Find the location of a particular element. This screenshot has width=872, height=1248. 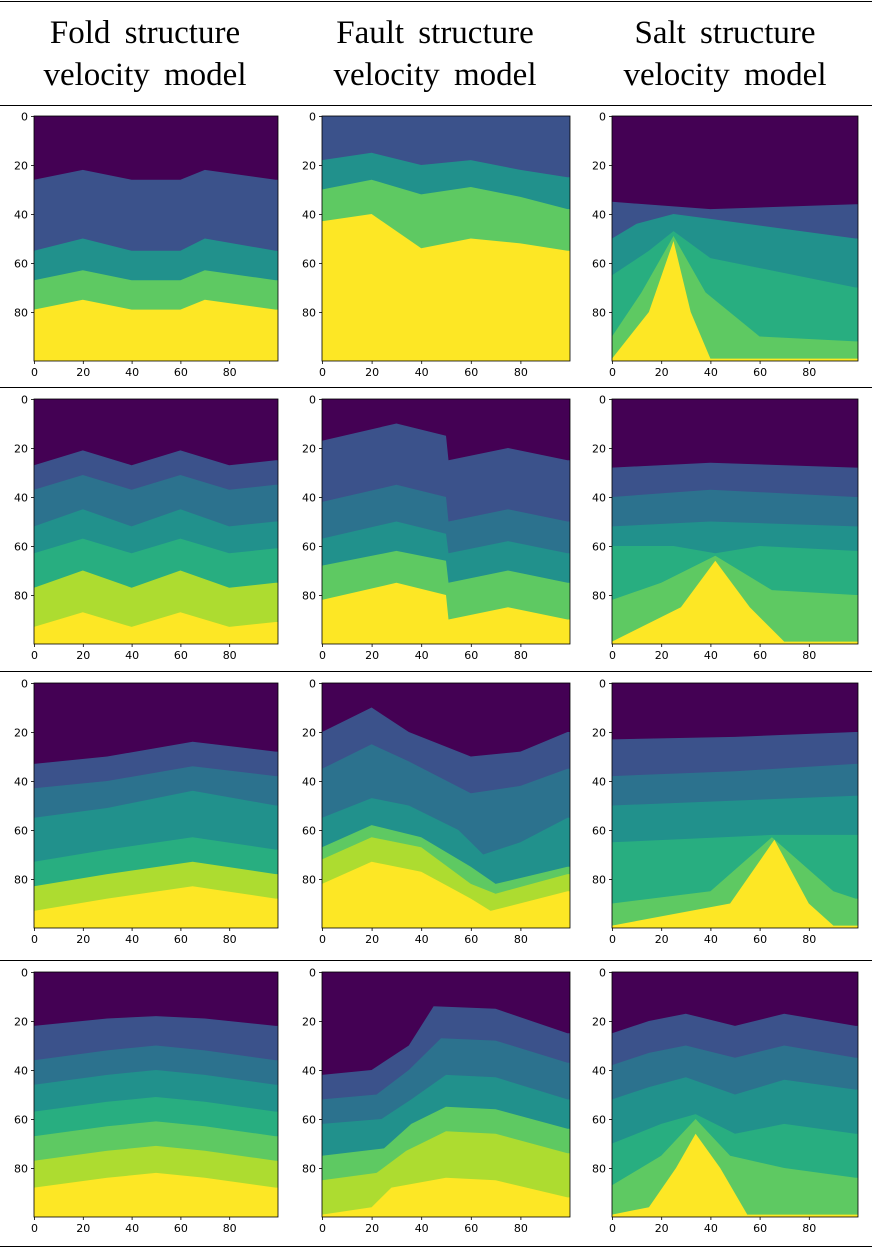

column-header-fault: Fault structure velocity model is located at coordinates (435, 54).